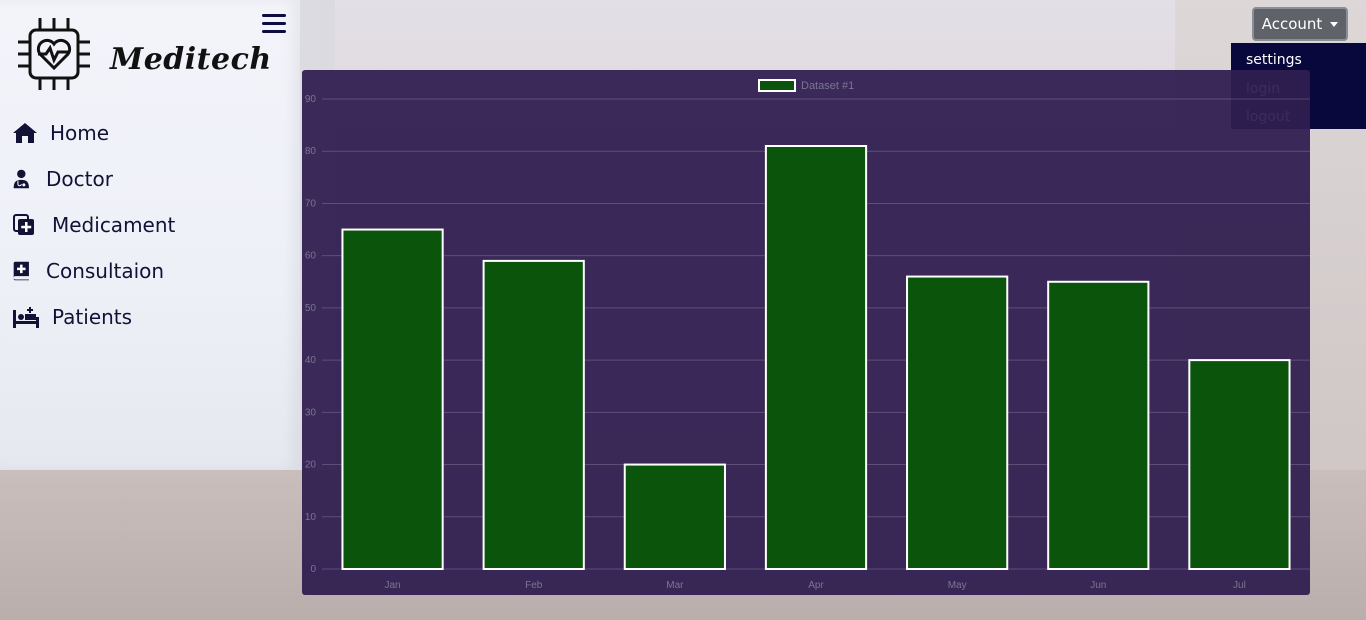 This screenshot has width=1366, height=620. Describe the element at coordinates (816, 585) in the screenshot. I see `x-tick-label: Apr` at that location.